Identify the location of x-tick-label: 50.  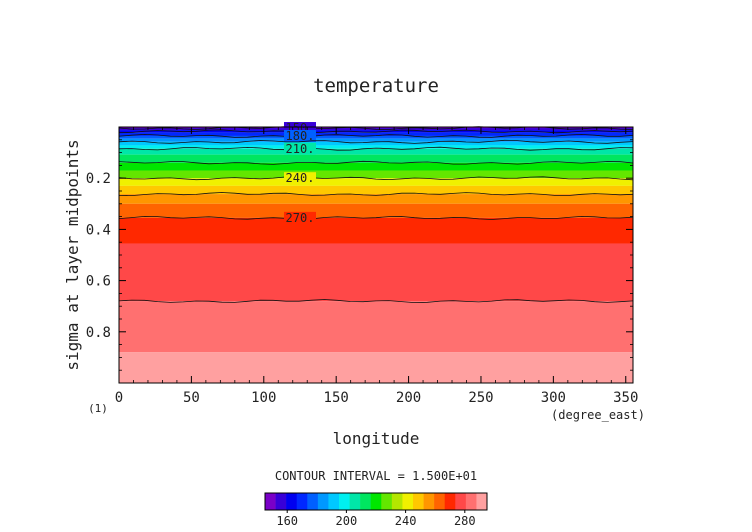
(191, 398).